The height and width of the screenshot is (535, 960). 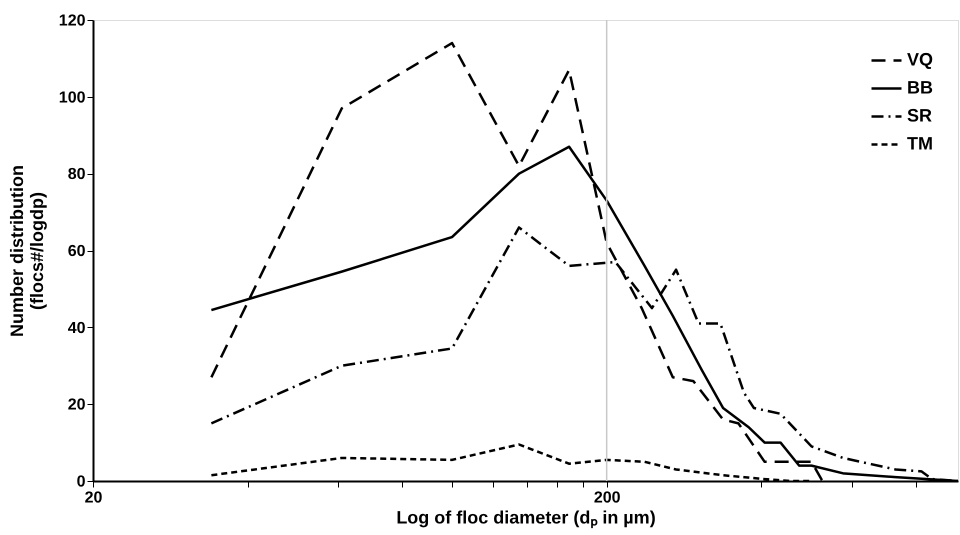 What do you see at coordinates (77, 405) in the screenshot?
I see `y-tick-label: 20` at bounding box center [77, 405].